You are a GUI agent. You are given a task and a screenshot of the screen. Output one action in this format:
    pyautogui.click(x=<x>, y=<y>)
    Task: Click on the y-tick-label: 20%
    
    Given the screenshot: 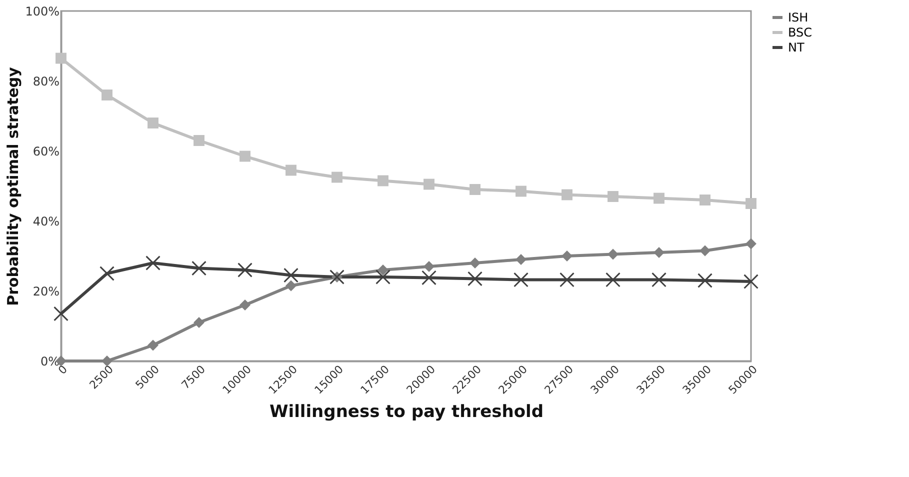 What is the action you would take?
    pyautogui.click(x=46, y=291)
    